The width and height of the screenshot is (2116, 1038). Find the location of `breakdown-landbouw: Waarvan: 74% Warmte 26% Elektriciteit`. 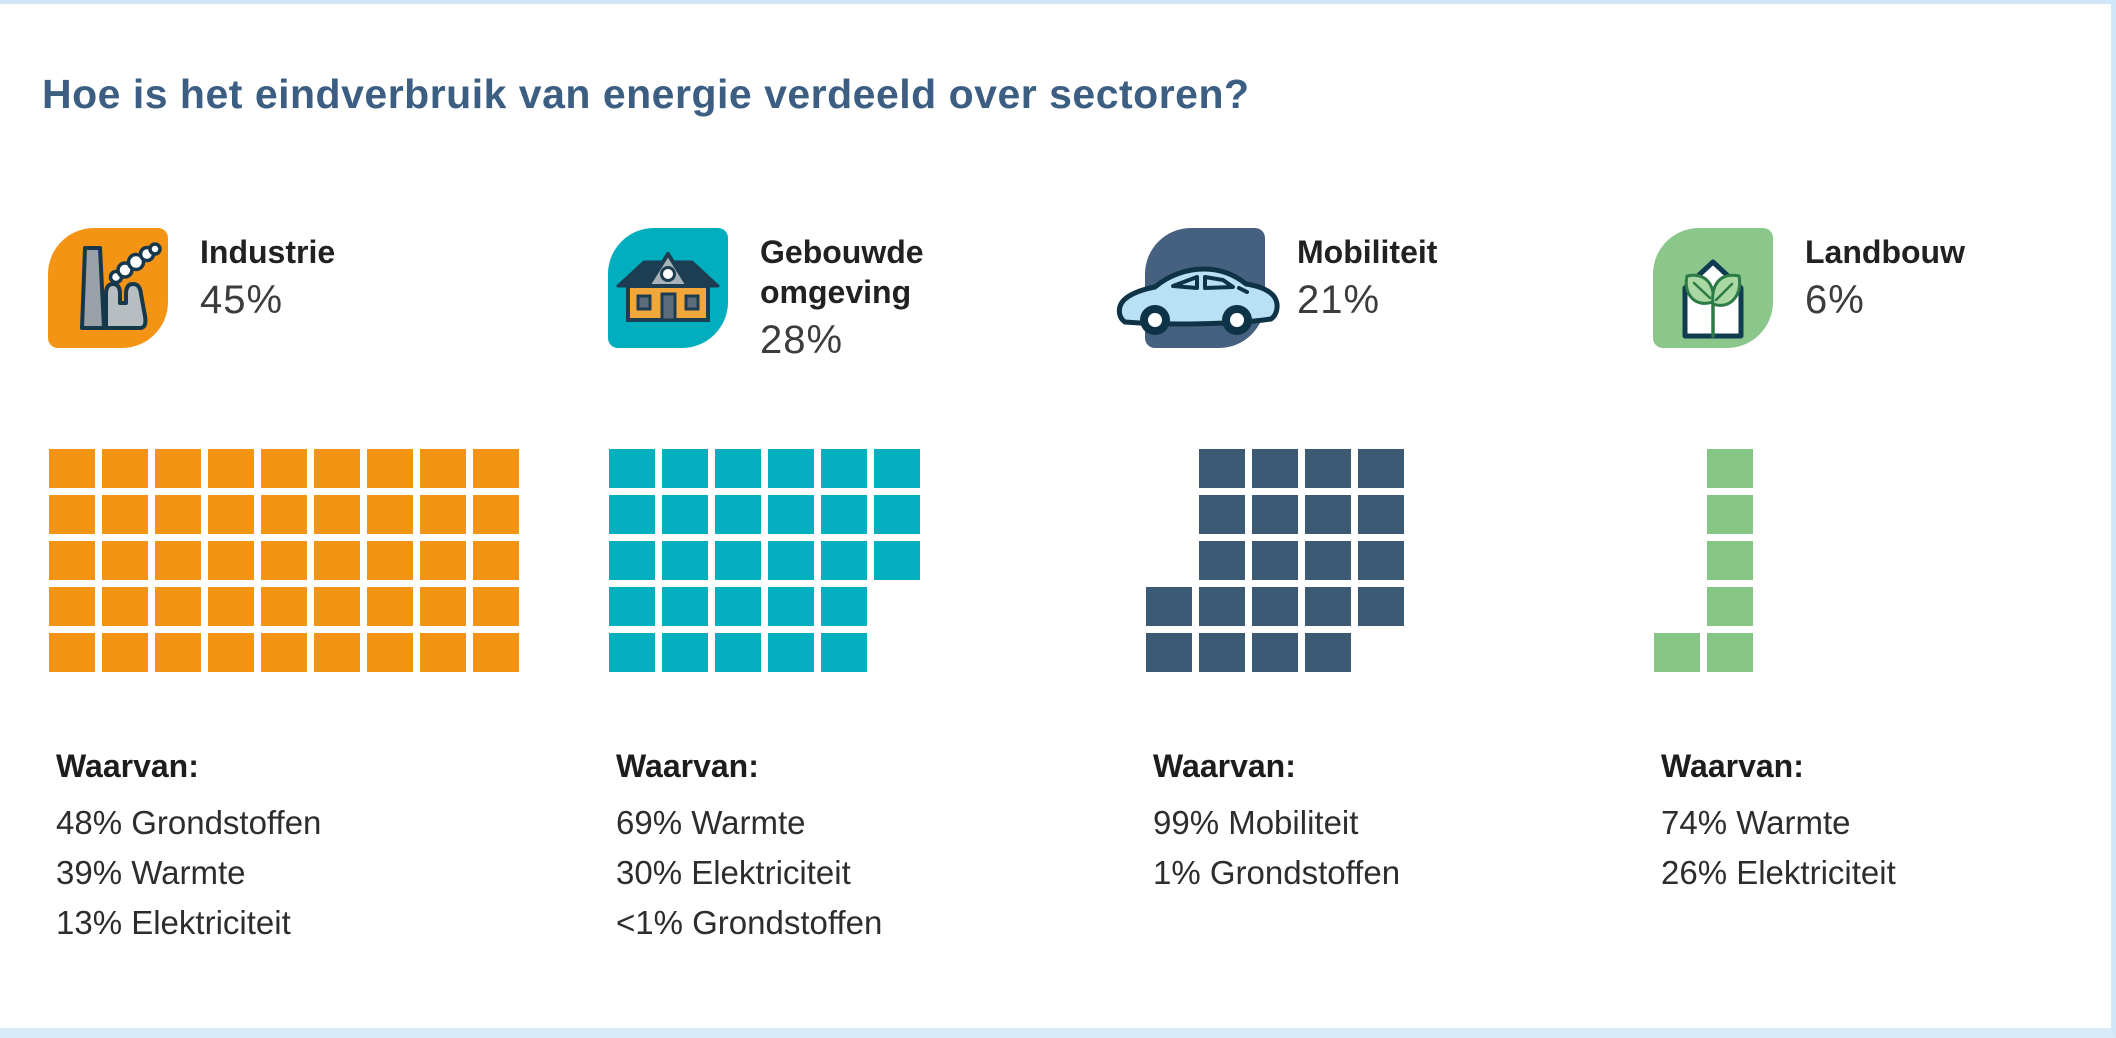

breakdown-landbouw: Waarvan: 74% Warmte 26% Elektriciteit is located at coordinates (1778, 822).